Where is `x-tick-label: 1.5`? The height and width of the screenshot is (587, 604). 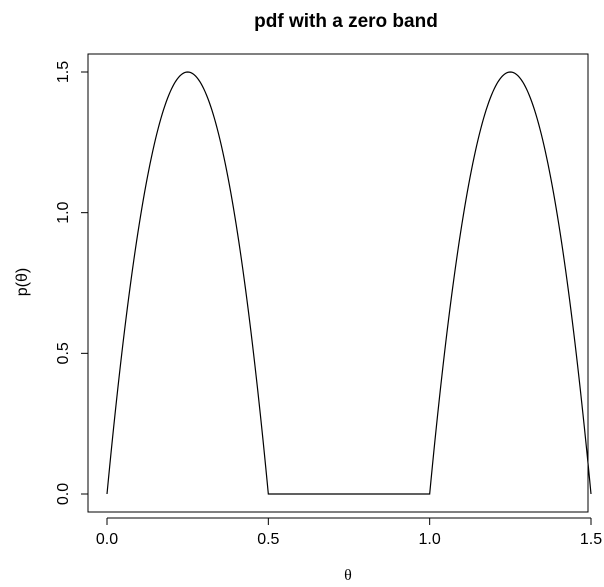
x-tick-label: 1.5 is located at coordinates (591, 539).